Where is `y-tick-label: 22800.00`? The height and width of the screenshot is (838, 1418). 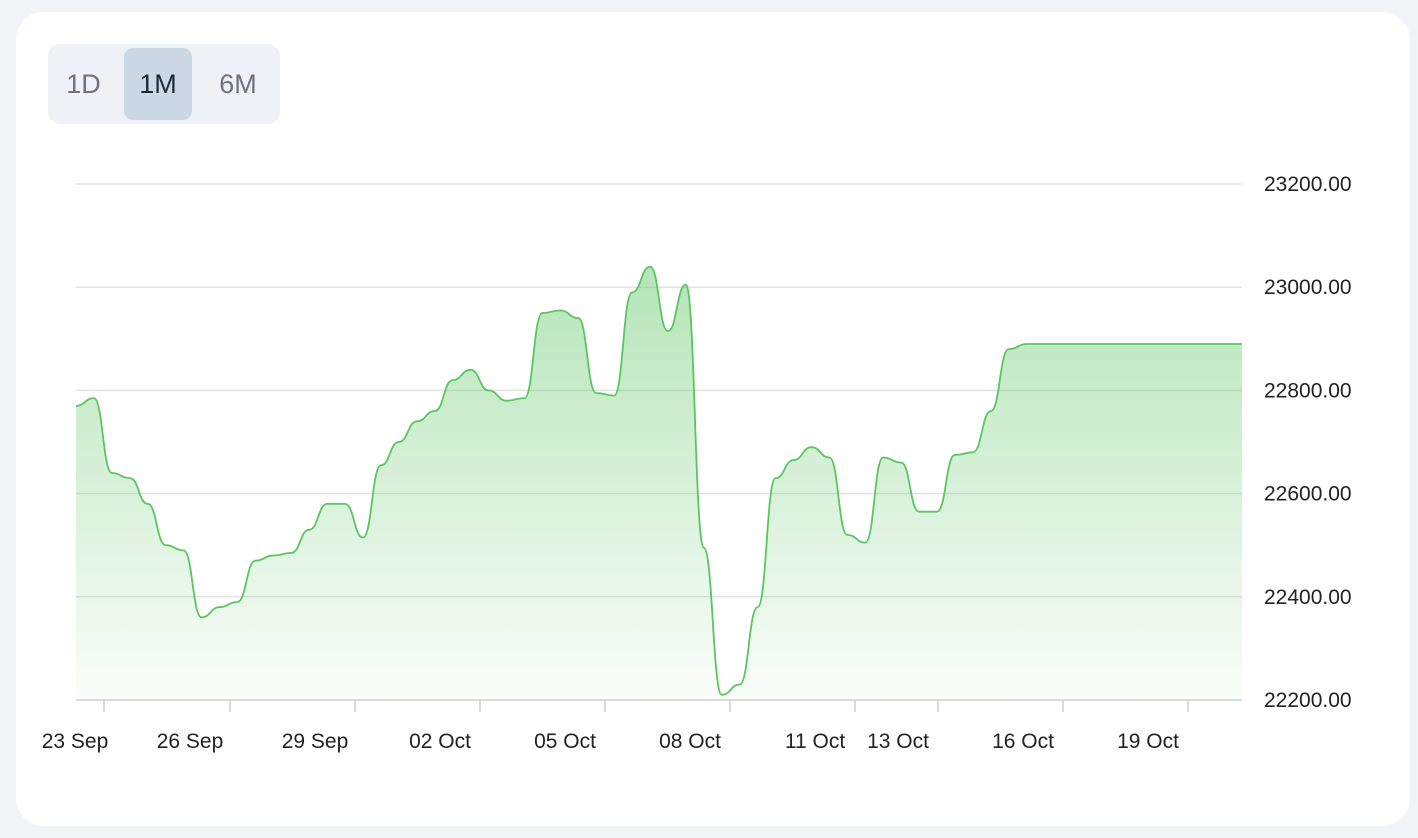
y-tick-label: 22800.00 is located at coordinates (1308, 390).